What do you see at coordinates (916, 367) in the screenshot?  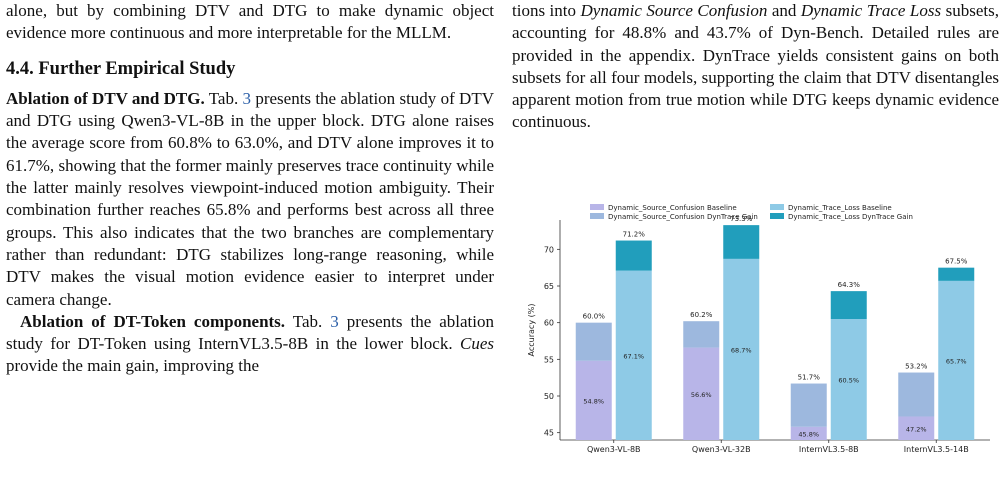 I see `data-label-source-total: 53.2%` at bounding box center [916, 367].